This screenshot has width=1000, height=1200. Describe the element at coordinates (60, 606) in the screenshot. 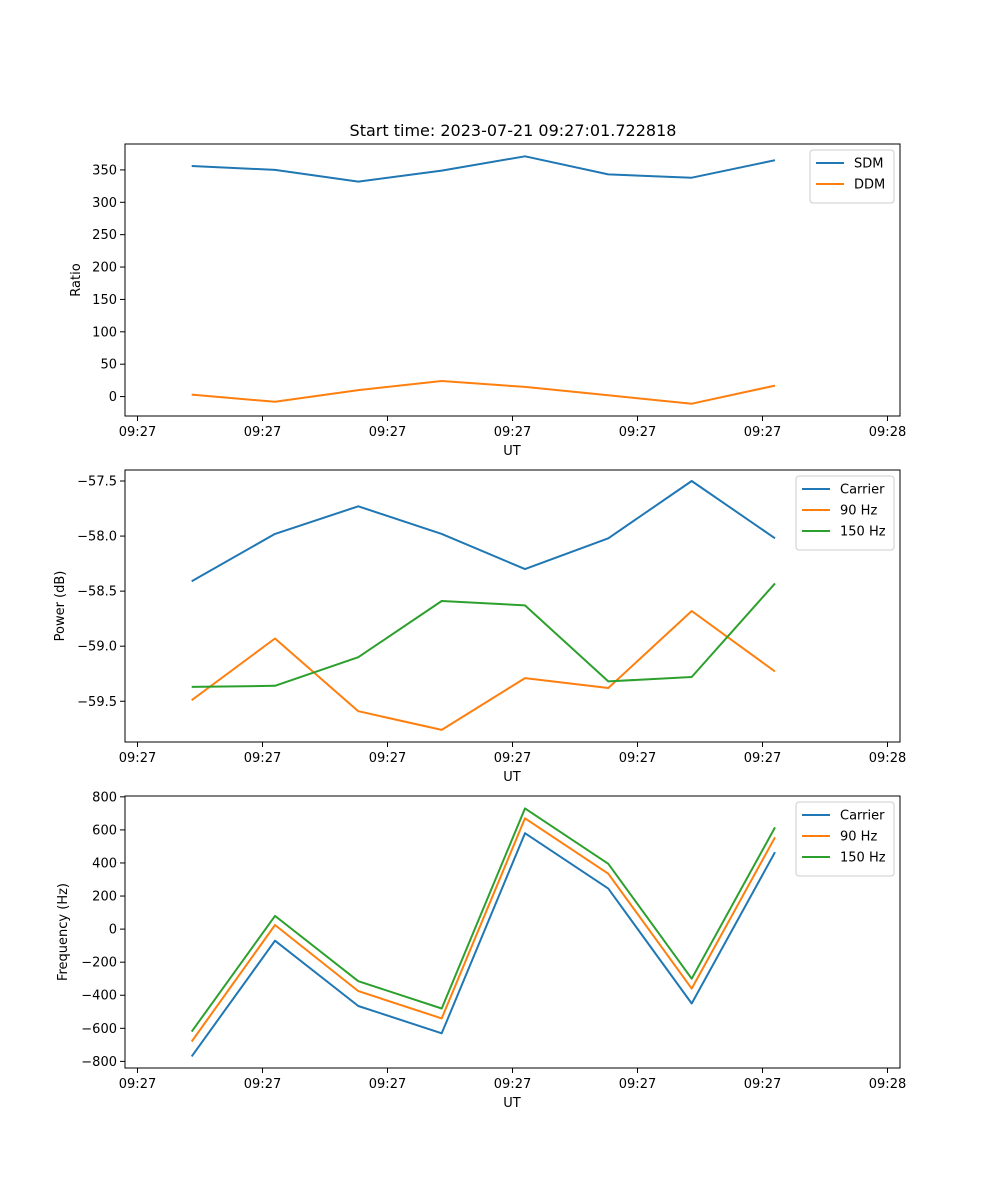

I see `y-axis-label: Power (dB)` at that location.